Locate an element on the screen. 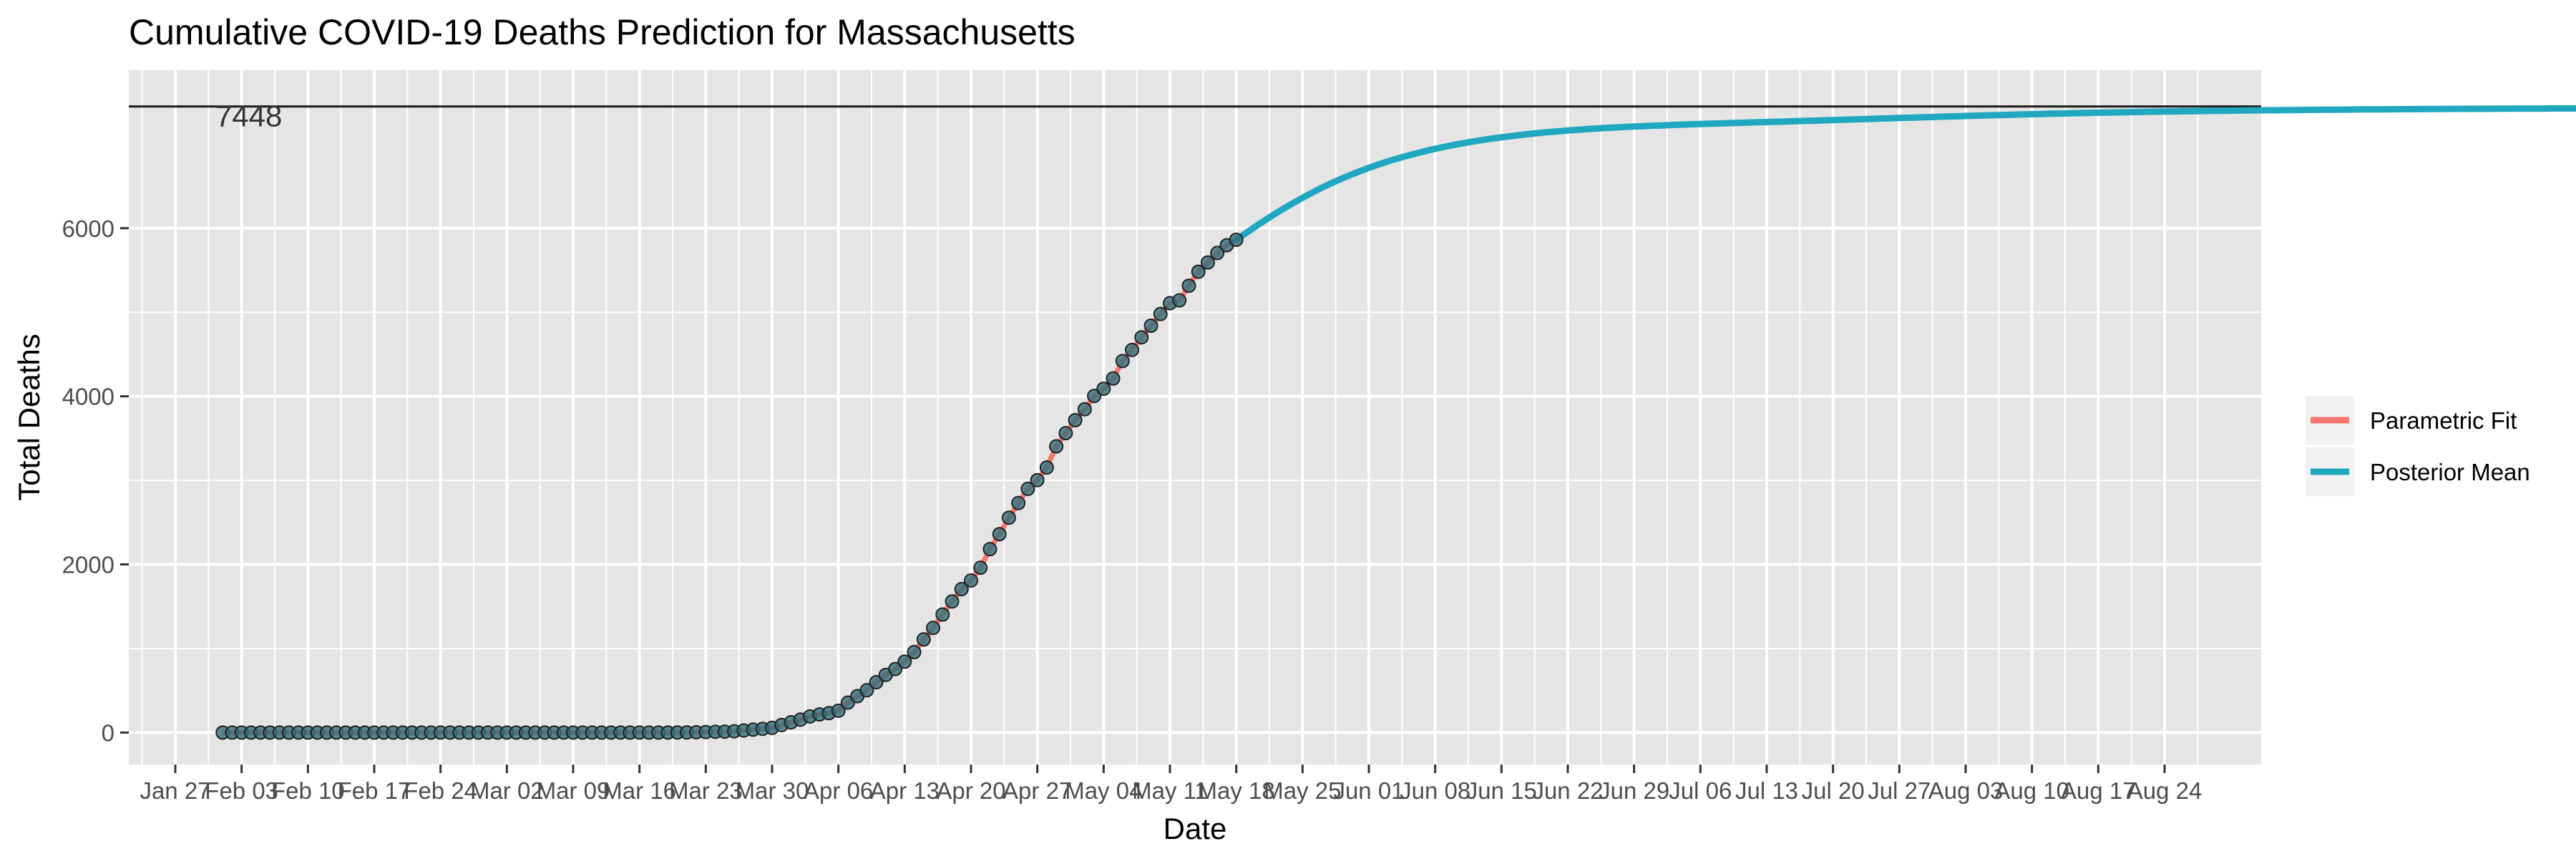 This screenshot has width=2576, height=859. x-tick-label: Feb 24 is located at coordinates (440, 790).